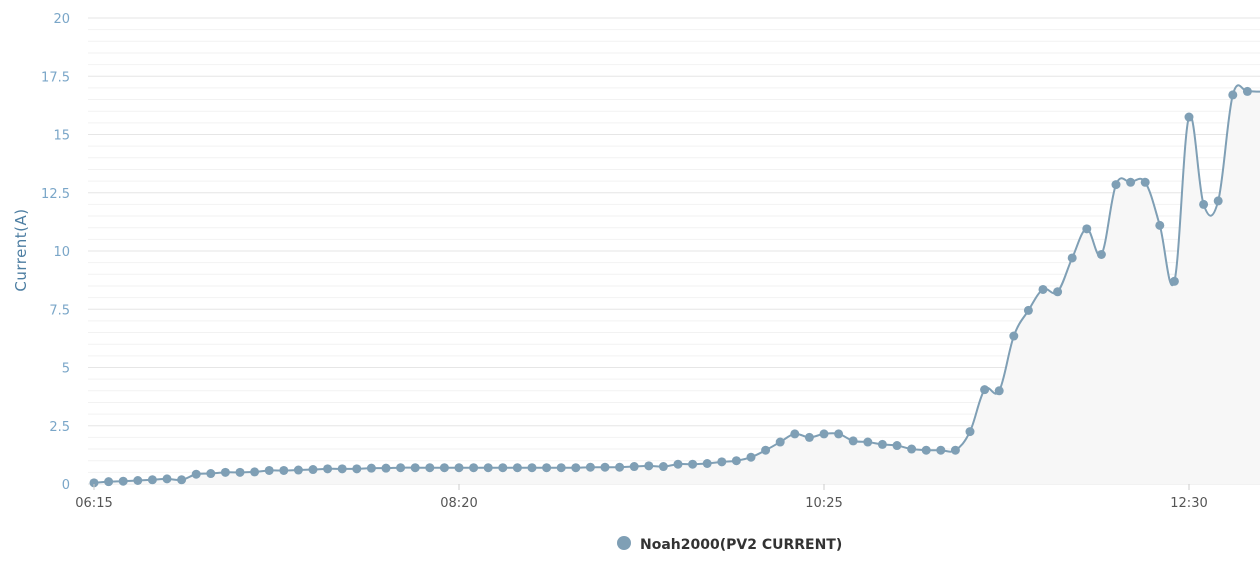 The height and width of the screenshot is (564, 1260). Describe the element at coordinates (1188, 503) in the screenshot. I see `x-tick-label: 12:30` at that location.